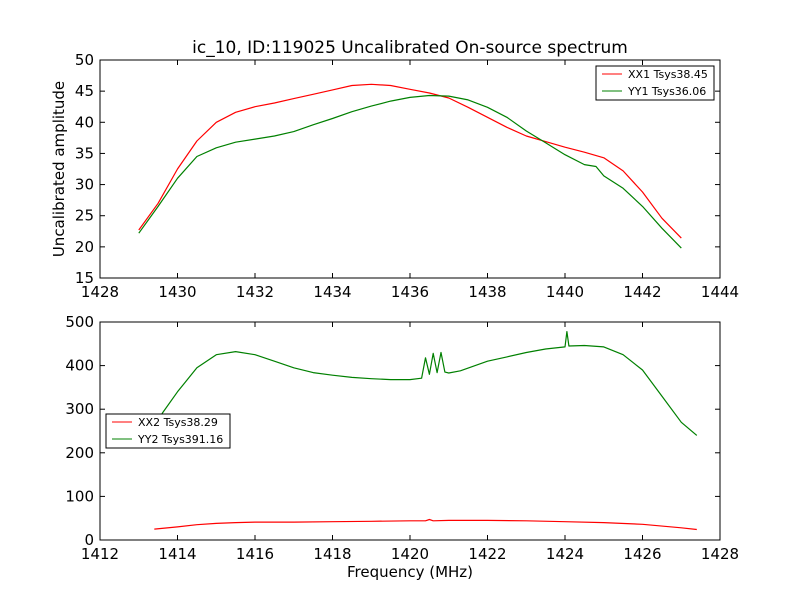 The width and height of the screenshot is (800, 600). I want to click on bottom-x-tick-label: 1422, so click(487, 554).